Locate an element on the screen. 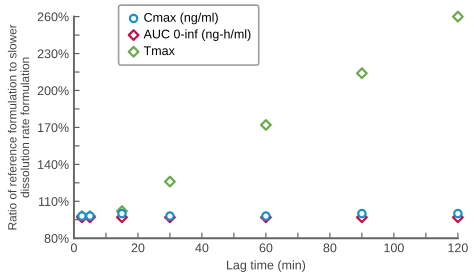  y-tick-label: 140% is located at coordinates (53, 165).